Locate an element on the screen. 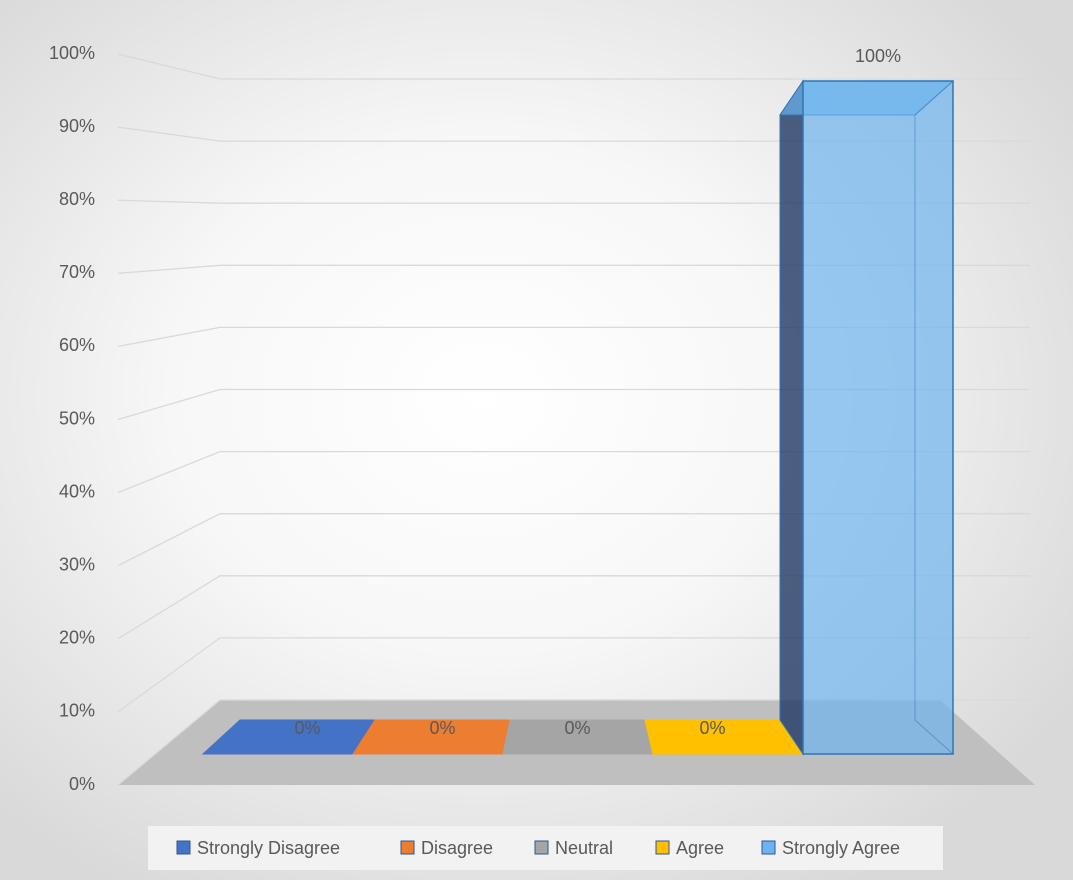 This screenshot has width=1073, height=880. y-tick-label: 60% is located at coordinates (77, 345).